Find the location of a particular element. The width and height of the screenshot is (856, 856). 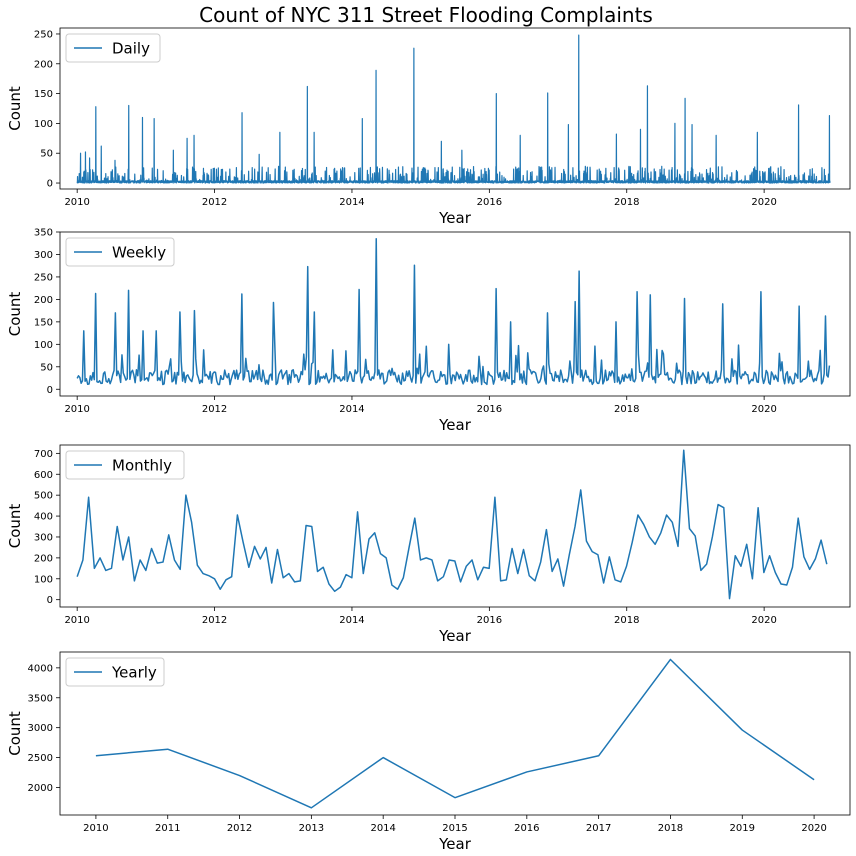

y-tick-label: 500 is located at coordinates (43, 496).